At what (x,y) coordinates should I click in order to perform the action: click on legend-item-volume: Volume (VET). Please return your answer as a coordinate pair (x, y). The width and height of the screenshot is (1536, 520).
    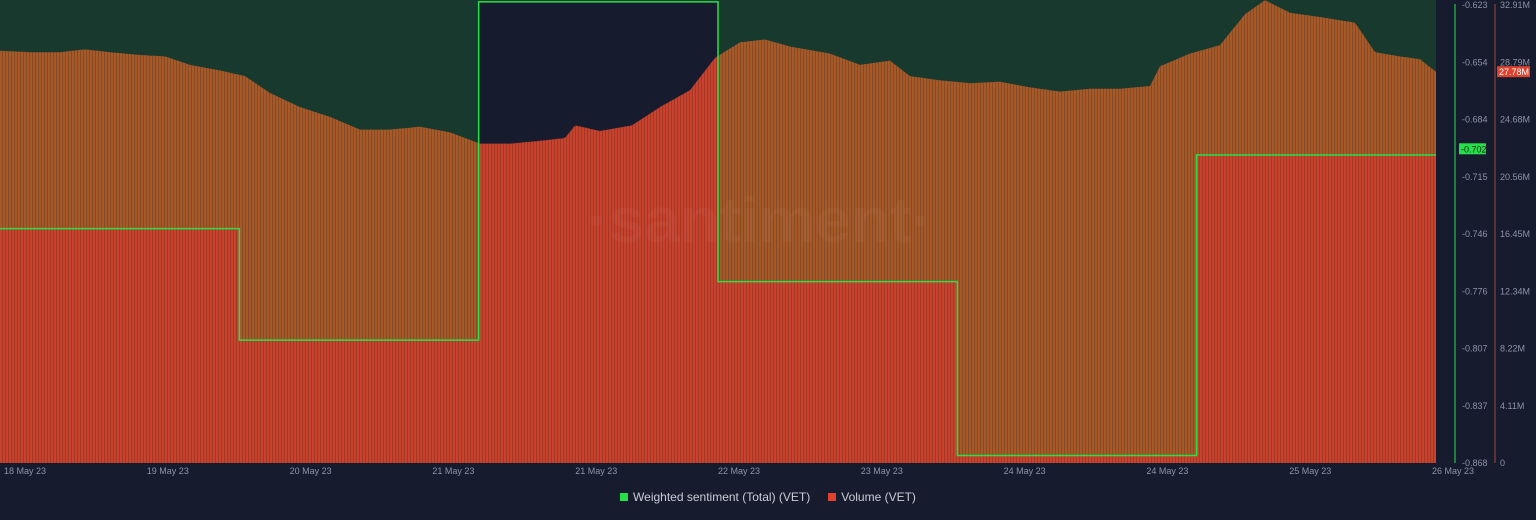
    Looking at the image, I should click on (872, 497).